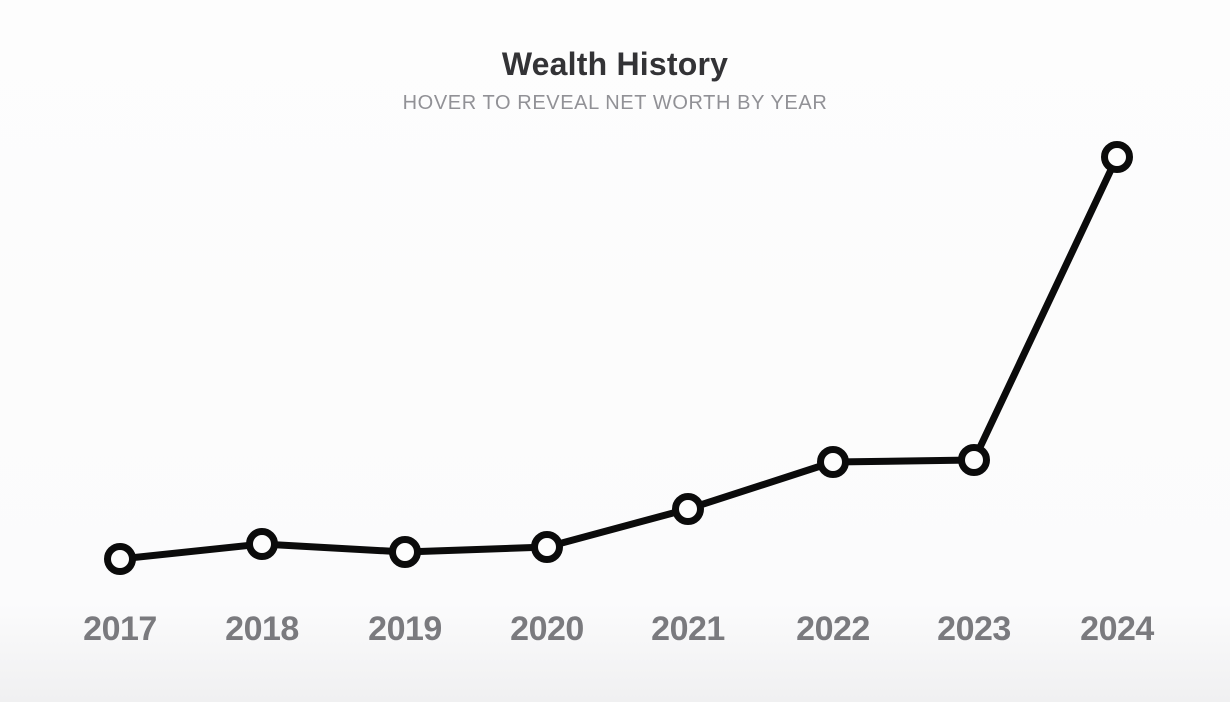 This screenshot has height=702, width=1230. Describe the element at coordinates (615, 64) in the screenshot. I see `page-title: Wealth History` at that location.